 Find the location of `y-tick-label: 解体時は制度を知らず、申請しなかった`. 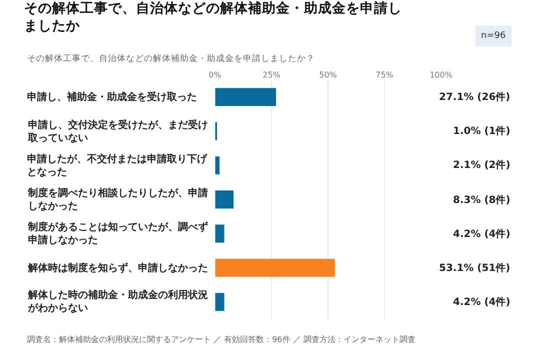

y-tick-label: 解体時は制度を知らず、申請しなかった is located at coordinates (117, 268).